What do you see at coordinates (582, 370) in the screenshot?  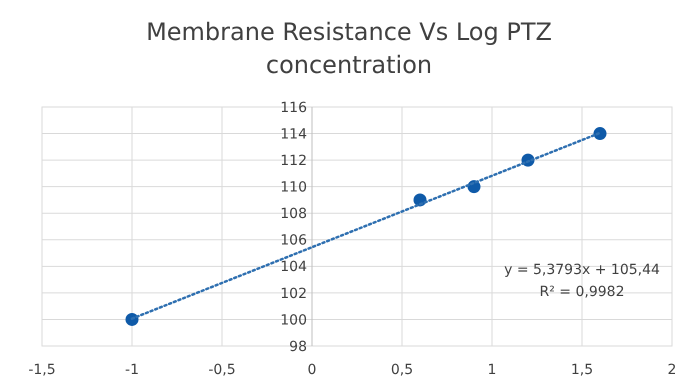 I see `x-tick-label: 1,5` at bounding box center [582, 370].